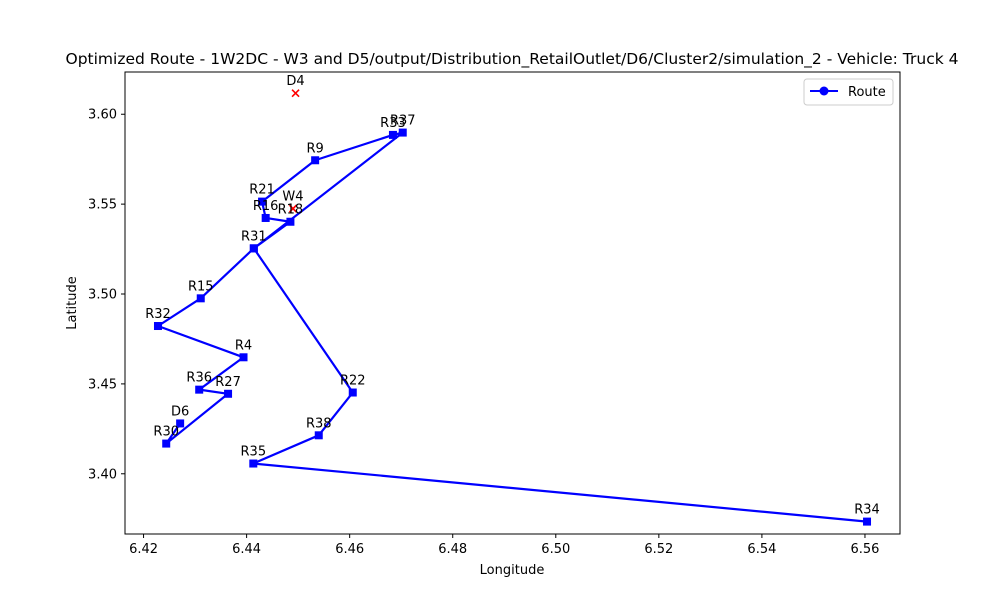 Image resolution: width=1000 pixels, height=600 pixels. Describe the element at coordinates (243, 345) in the screenshot. I see `stop-label: R4` at that location.